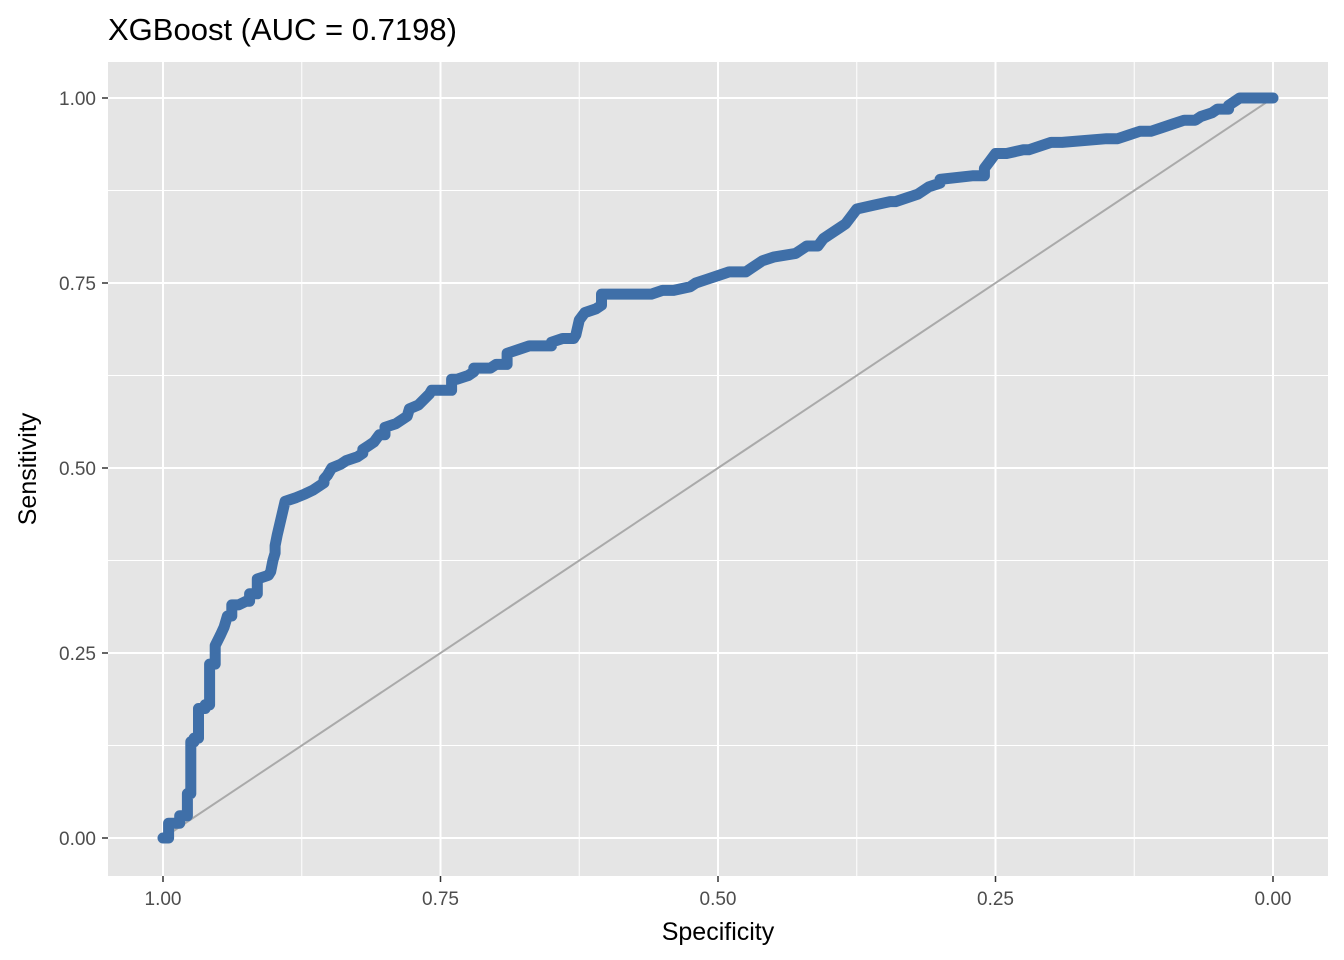  I want to click on y-tick-label: 0.25, so click(77, 654).